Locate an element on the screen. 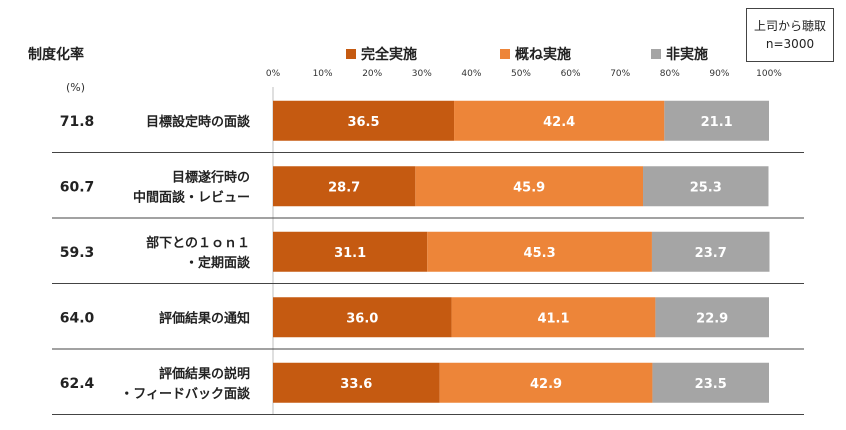  x-tick-label: 90% is located at coordinates (719, 74).